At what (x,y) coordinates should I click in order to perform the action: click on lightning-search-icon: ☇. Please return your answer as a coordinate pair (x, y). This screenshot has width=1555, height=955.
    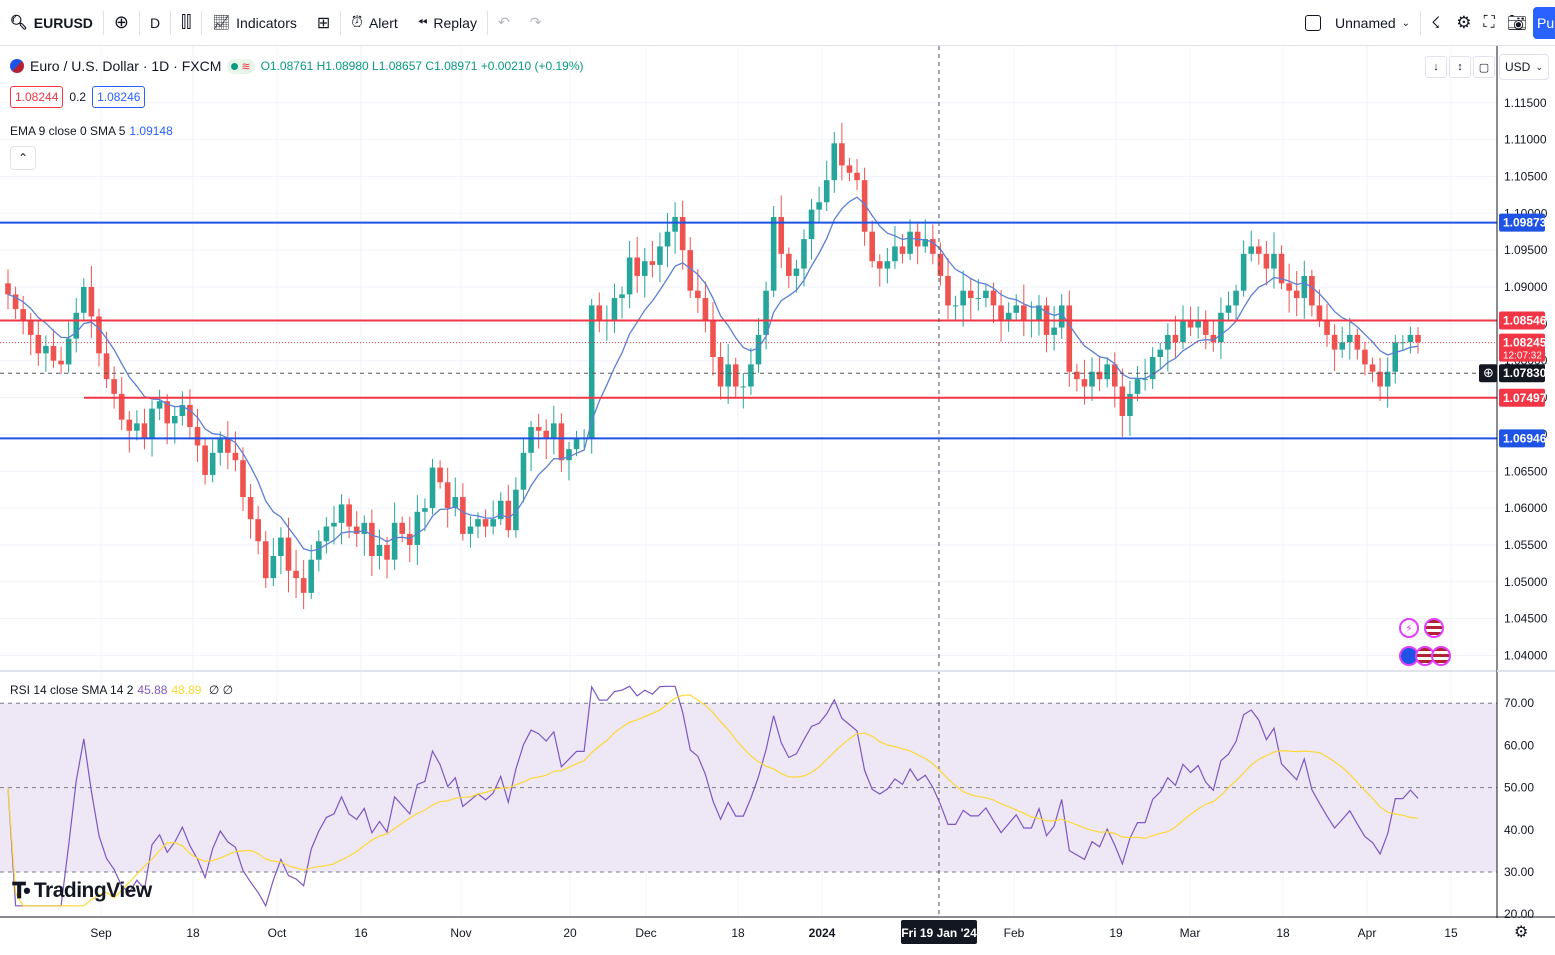
    Looking at the image, I should click on (1436, 23).